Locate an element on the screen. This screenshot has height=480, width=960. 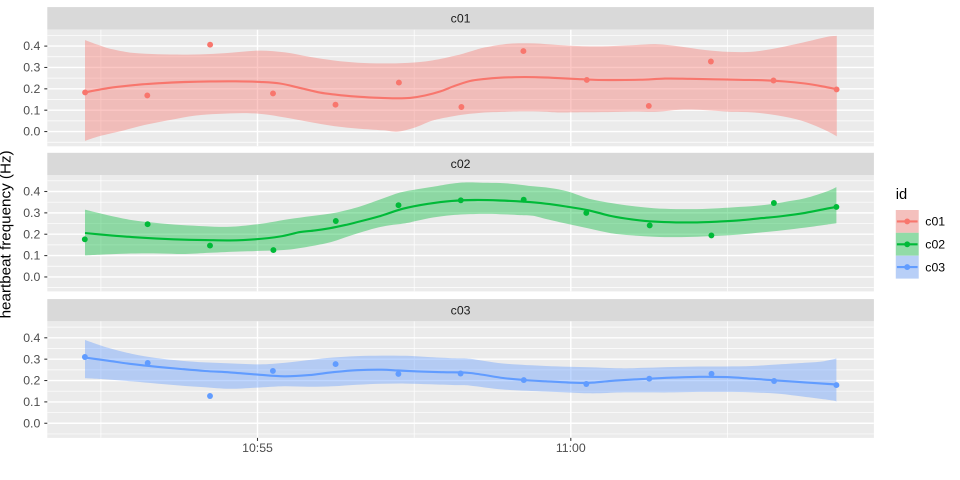
svg-text: id is located at coordinates (901, 195).